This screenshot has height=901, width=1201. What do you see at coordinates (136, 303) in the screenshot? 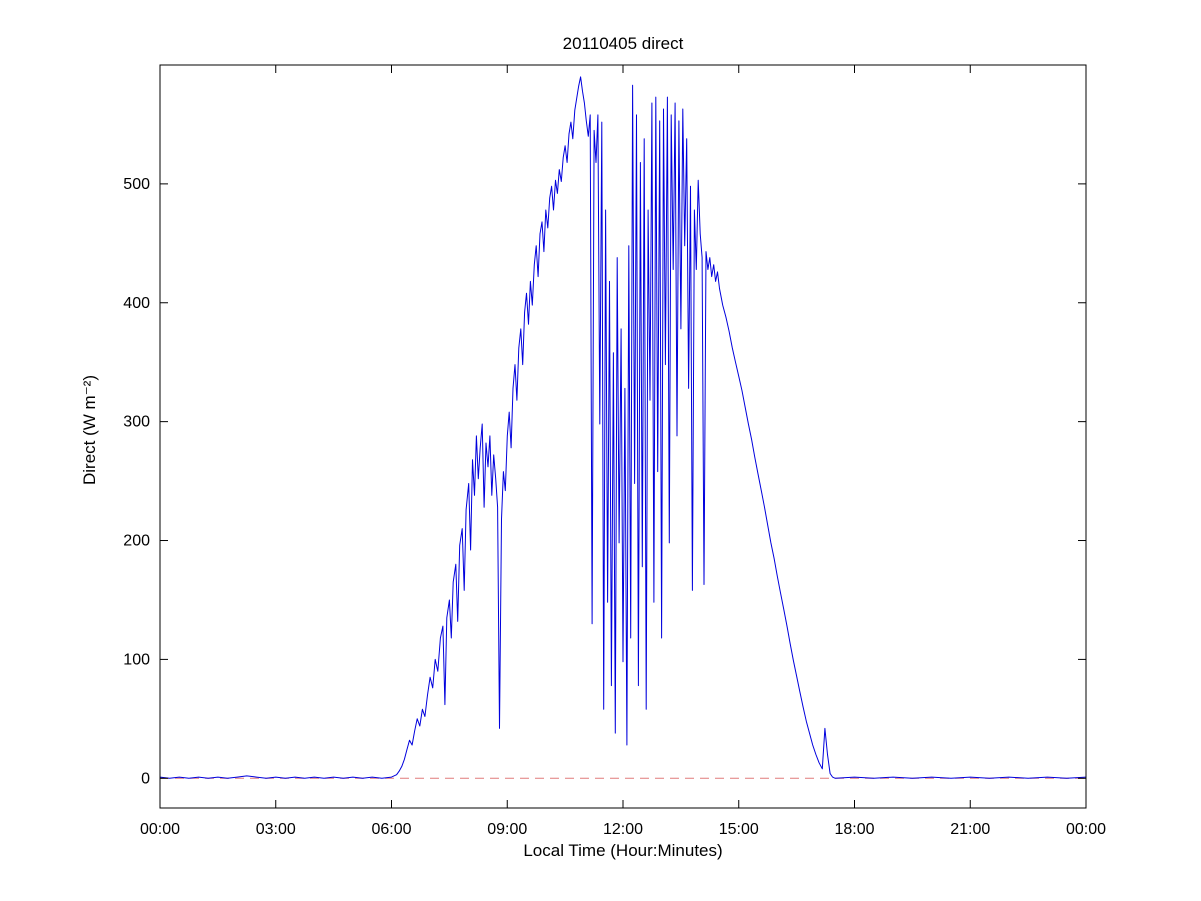
I see `y-tick-label: 400` at bounding box center [136, 303].